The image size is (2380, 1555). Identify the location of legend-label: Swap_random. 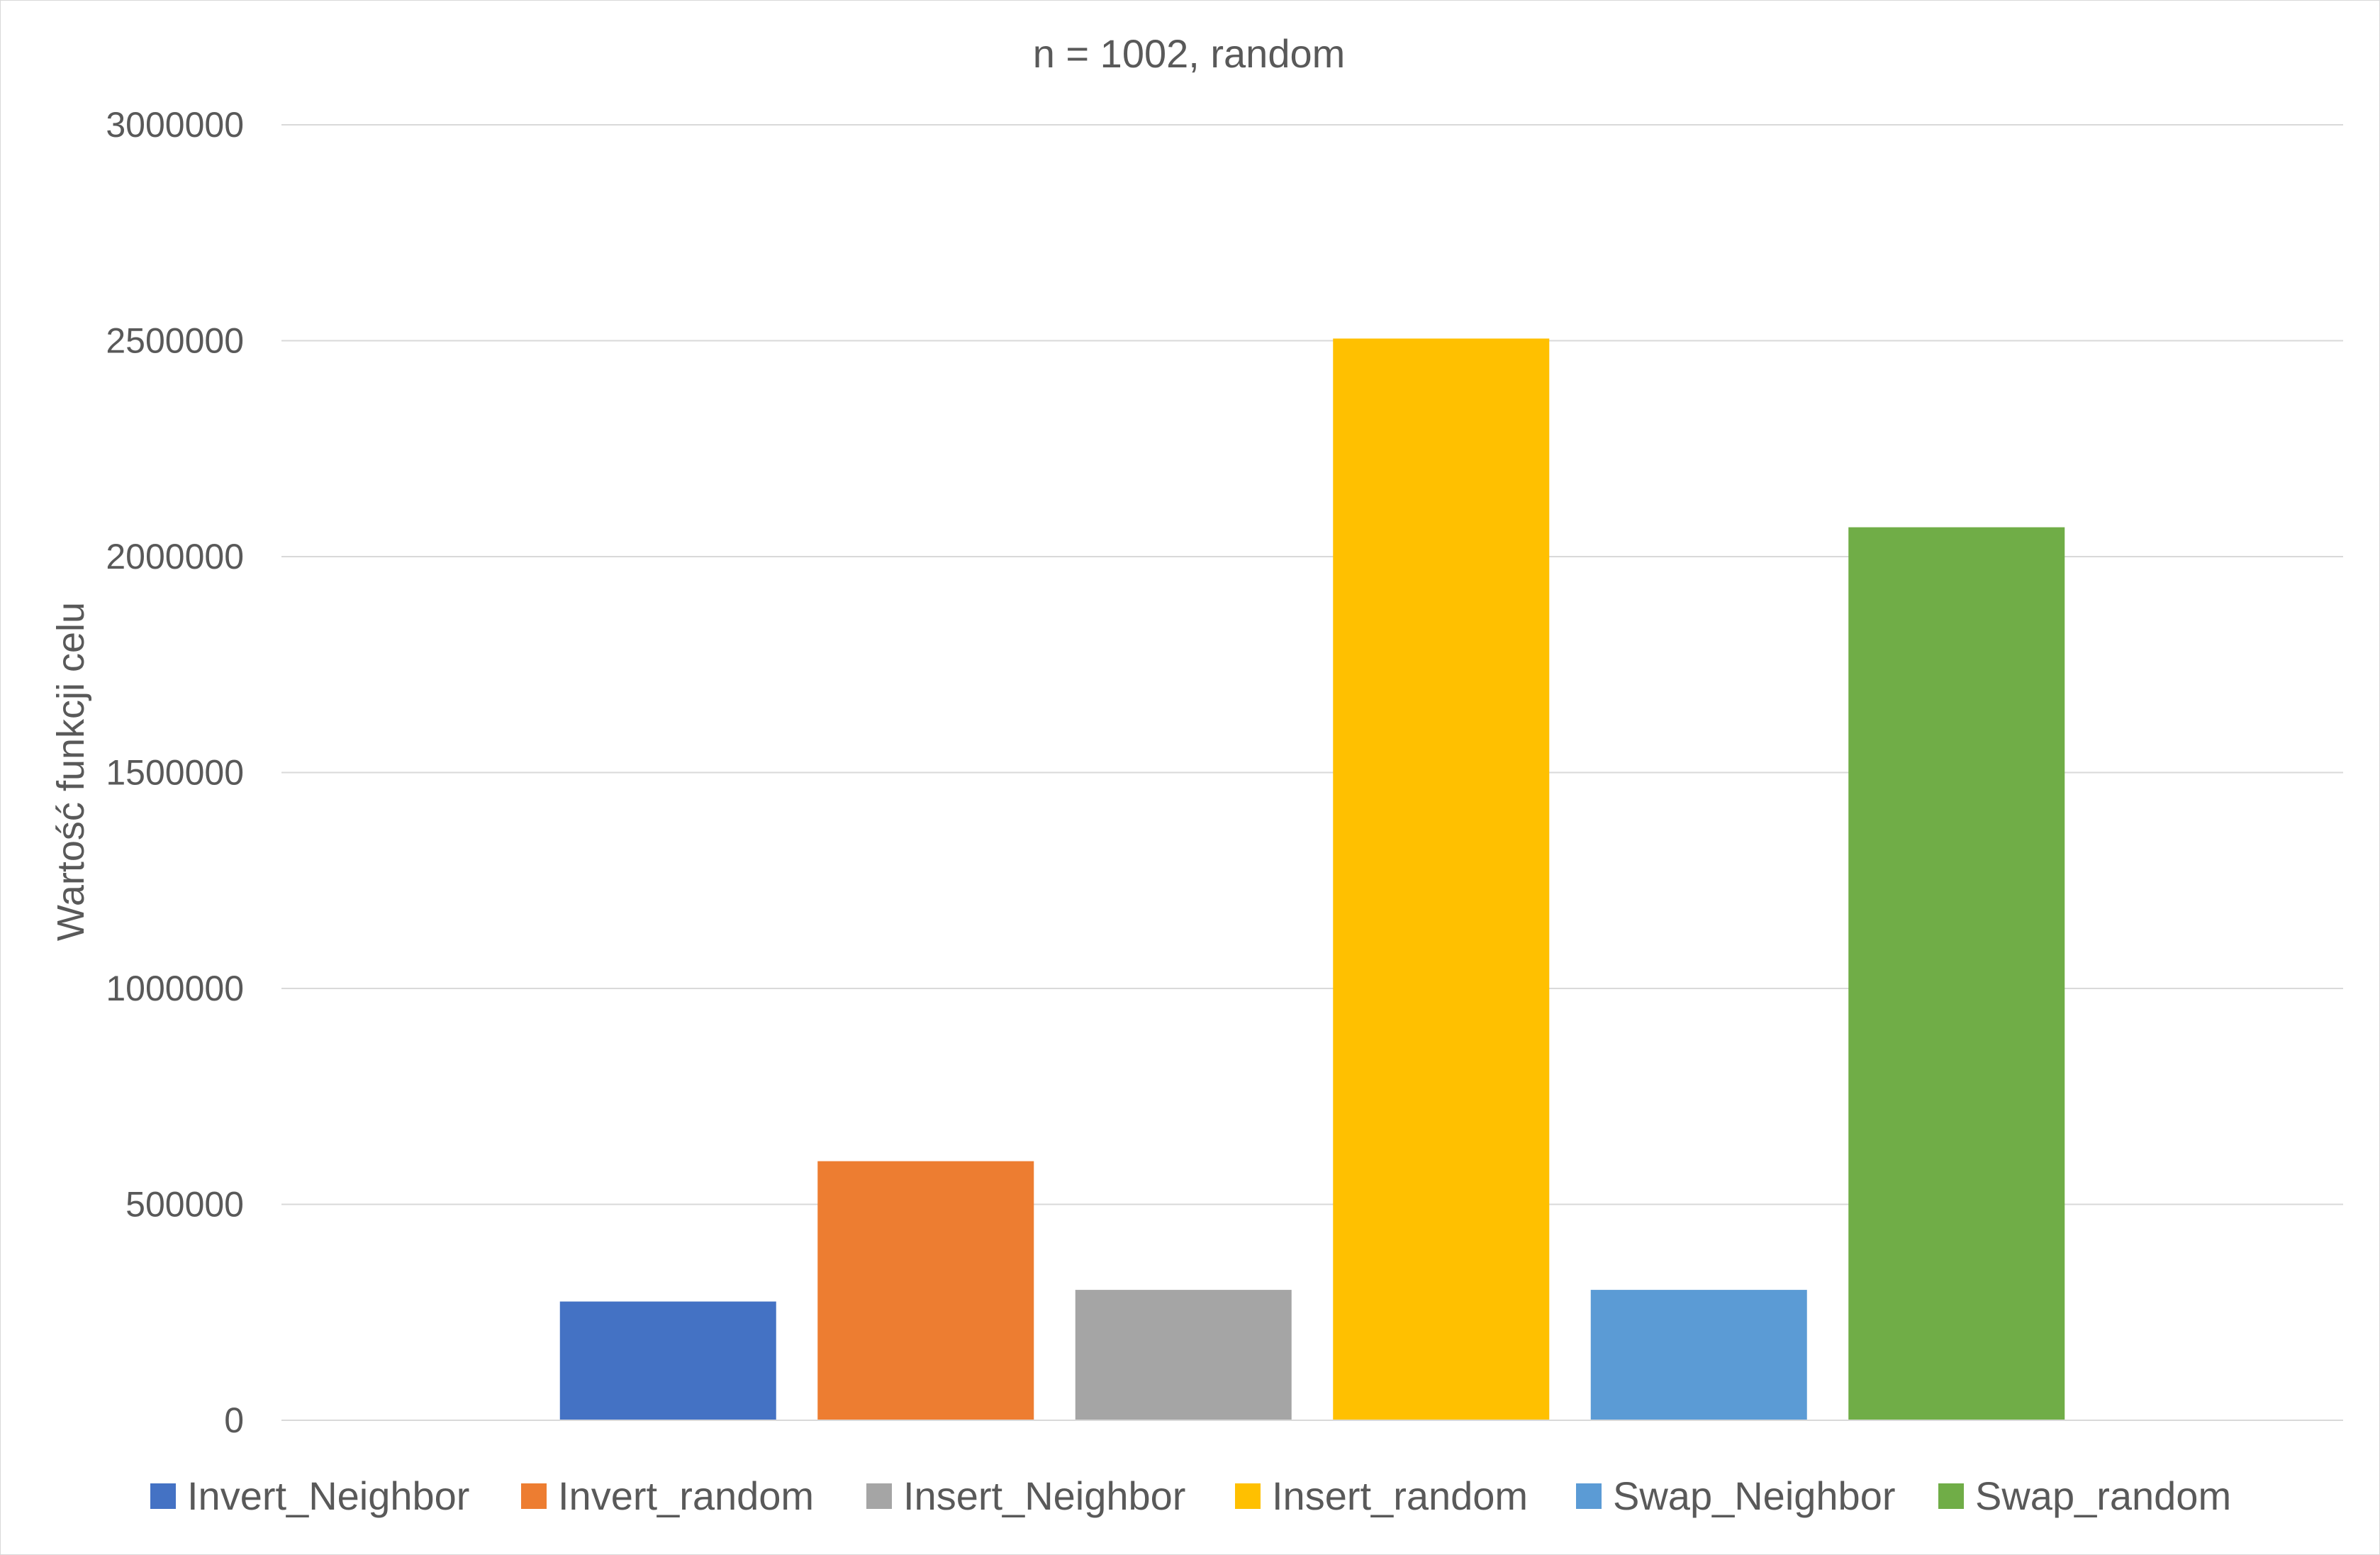
(2103, 1495).